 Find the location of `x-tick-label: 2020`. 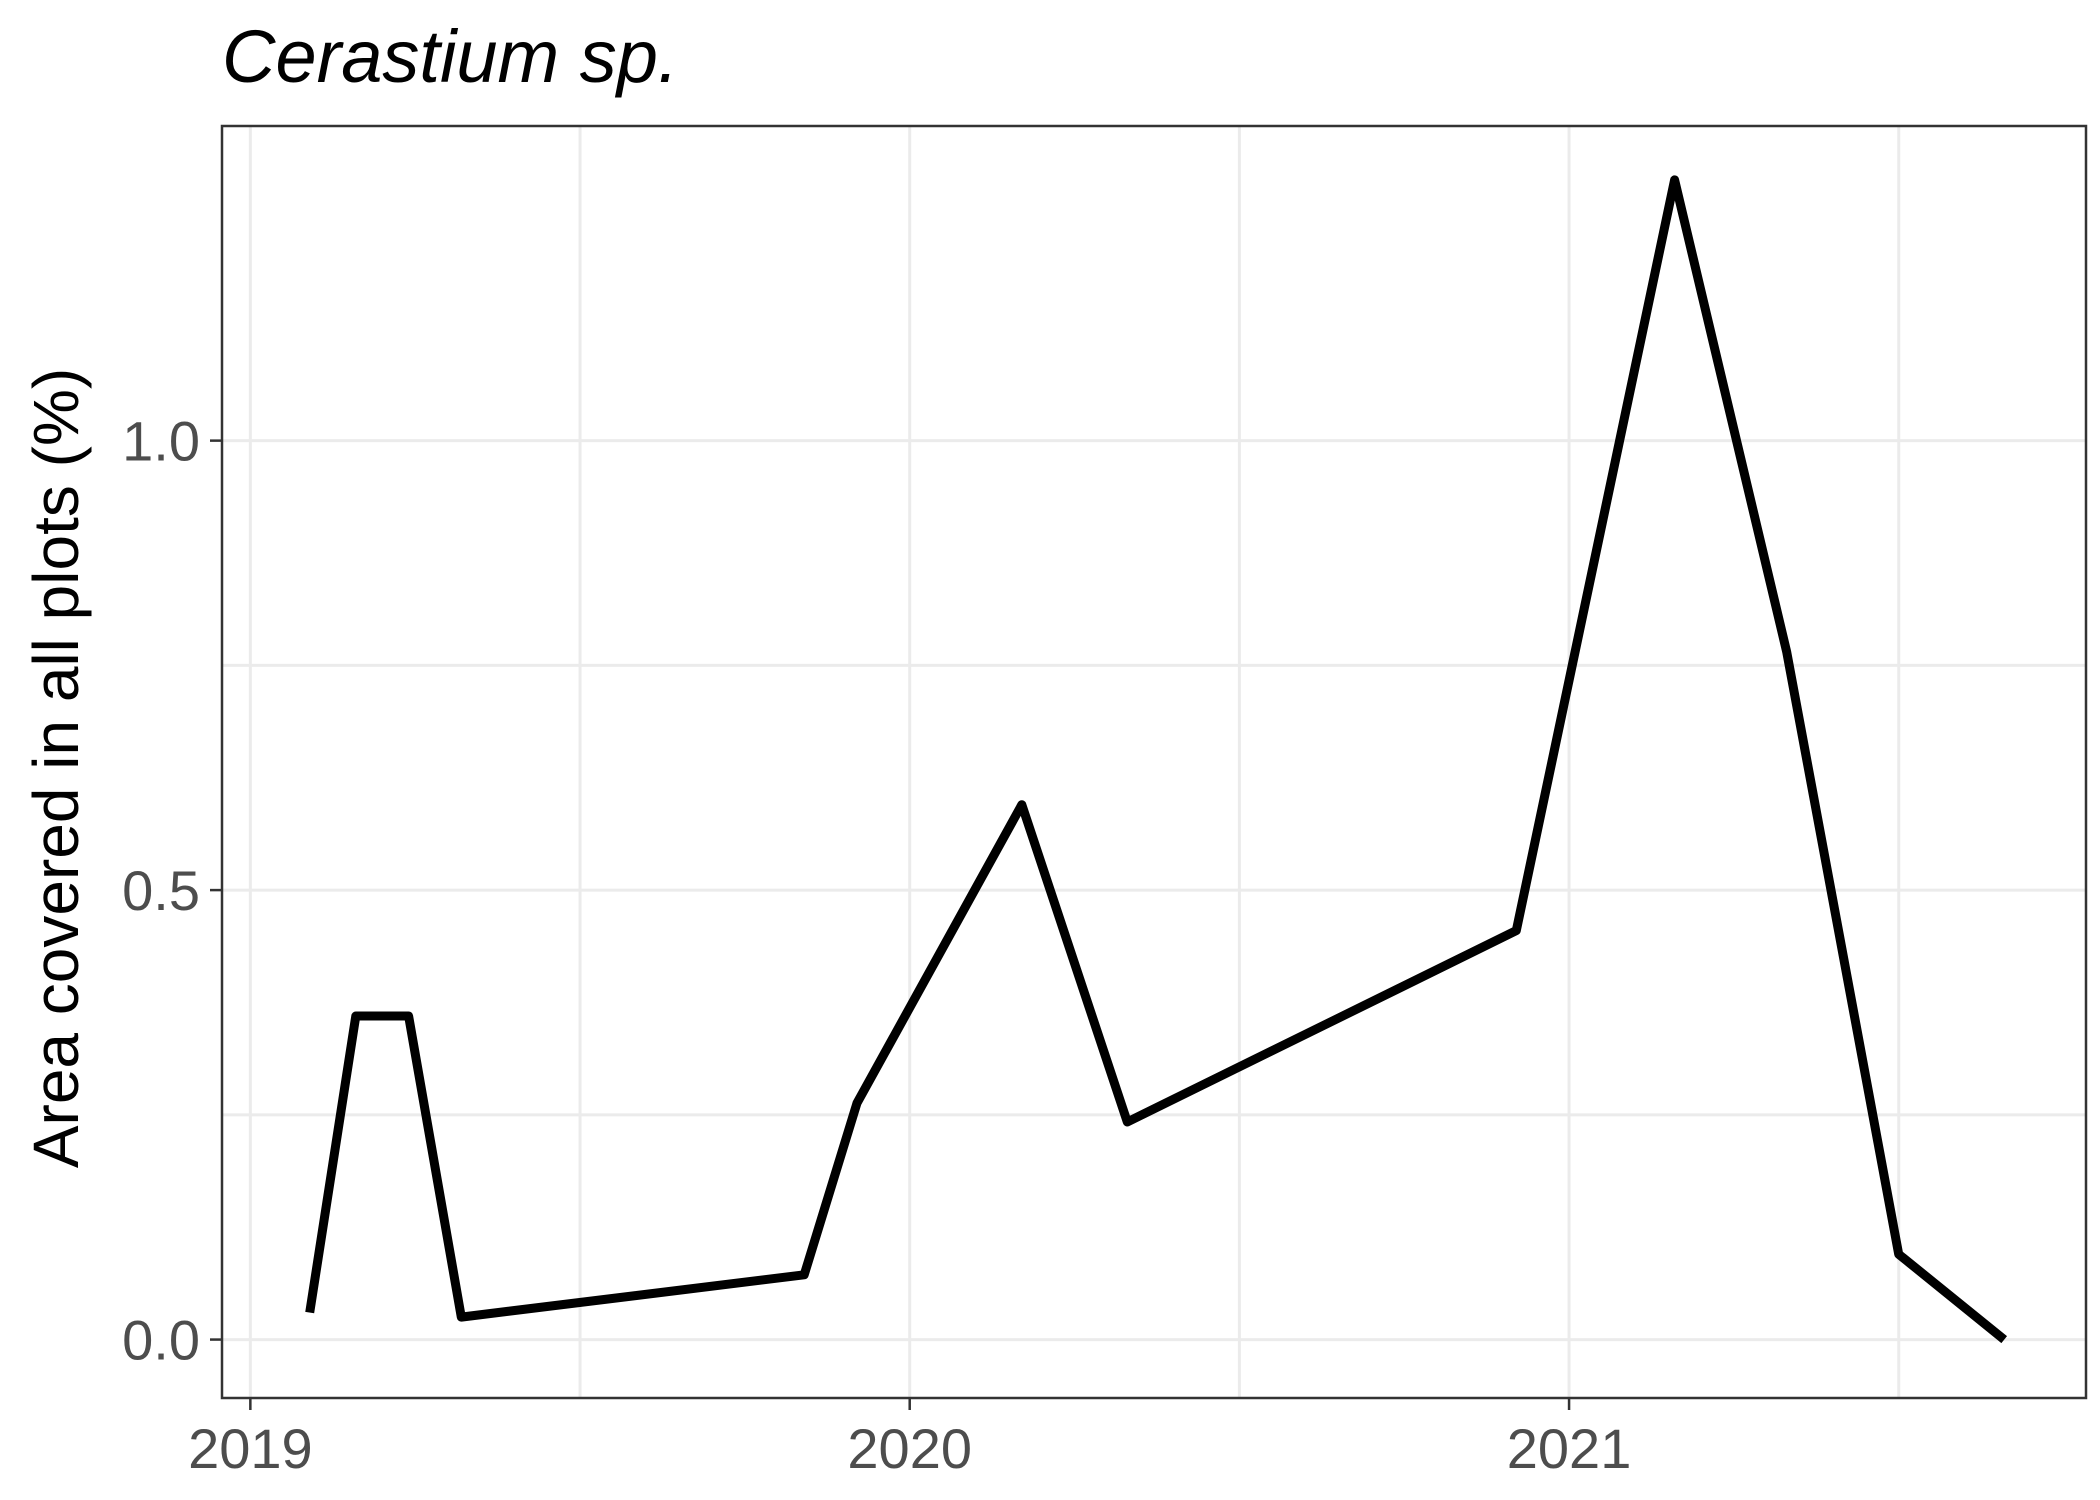

x-tick-label: 2020 is located at coordinates (909, 1448).